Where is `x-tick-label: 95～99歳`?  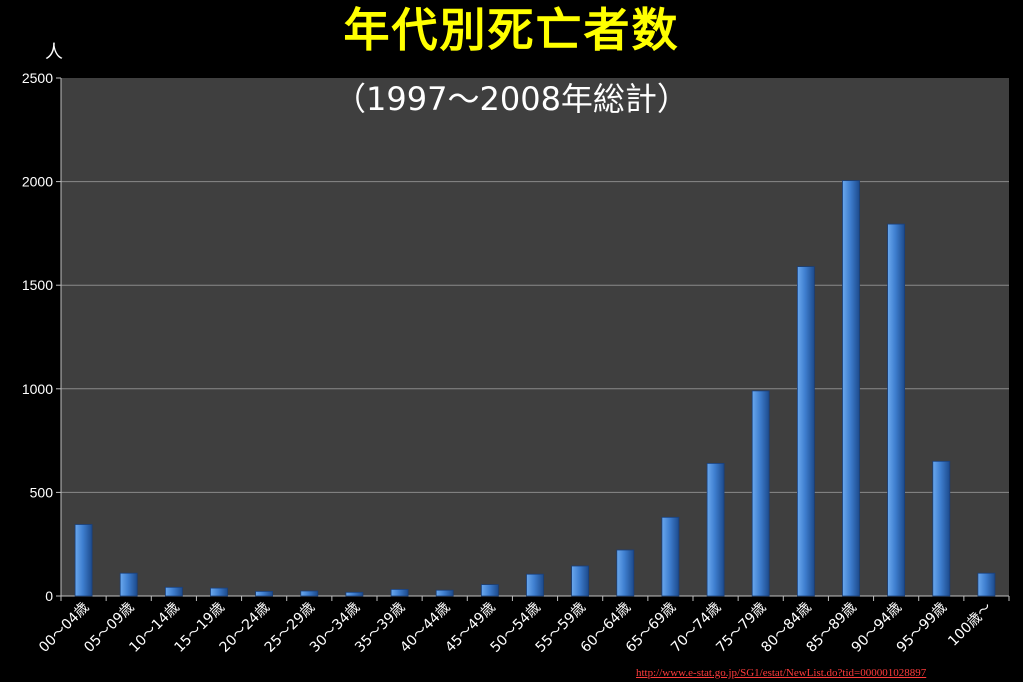
x-tick-label: 95～99歳 is located at coordinates (922, 628).